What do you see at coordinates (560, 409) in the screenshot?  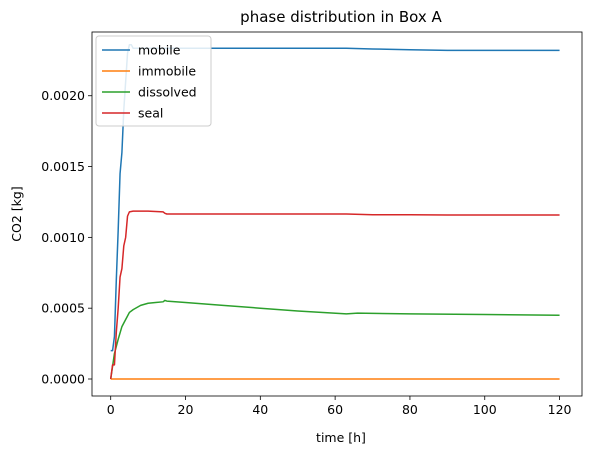 I see `x-tick-label: 120` at bounding box center [560, 409].